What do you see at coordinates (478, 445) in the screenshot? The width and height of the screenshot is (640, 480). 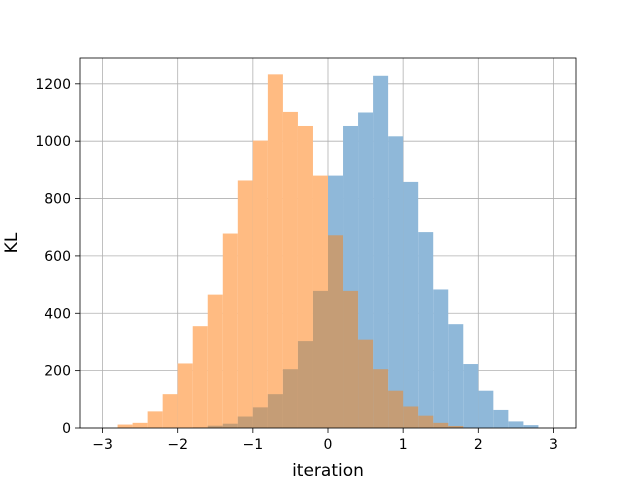 I see `x-tick-label: 2` at bounding box center [478, 445].